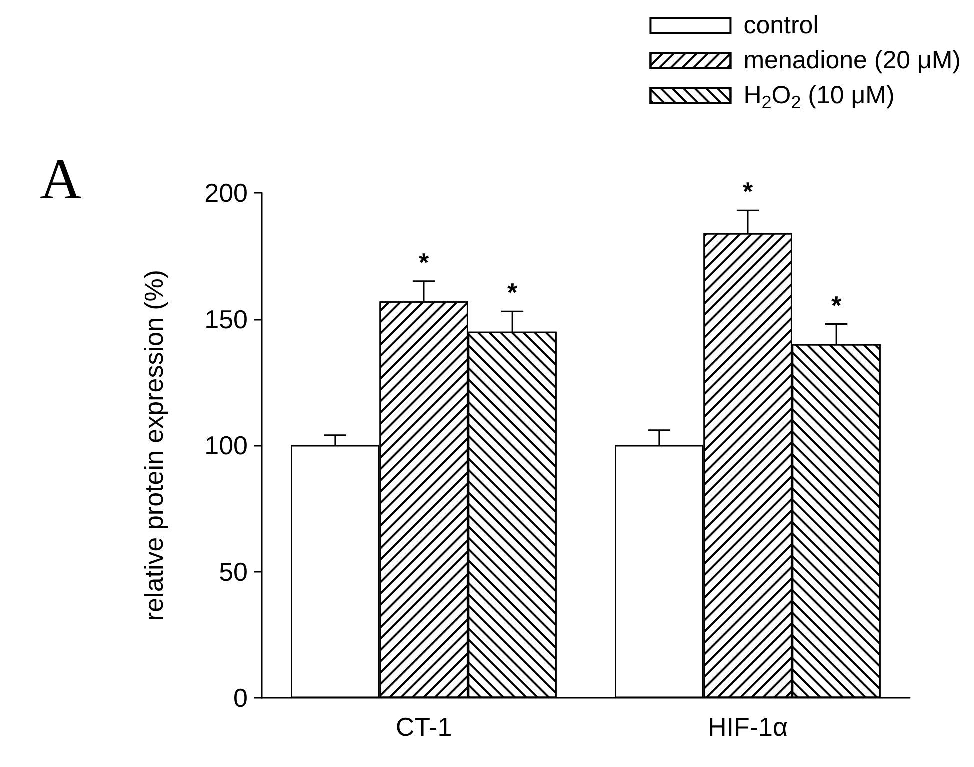 Image resolution: width=974 pixels, height=767 pixels. What do you see at coordinates (748, 727) in the screenshot?
I see `x-tick-label: HIF-1α` at bounding box center [748, 727].